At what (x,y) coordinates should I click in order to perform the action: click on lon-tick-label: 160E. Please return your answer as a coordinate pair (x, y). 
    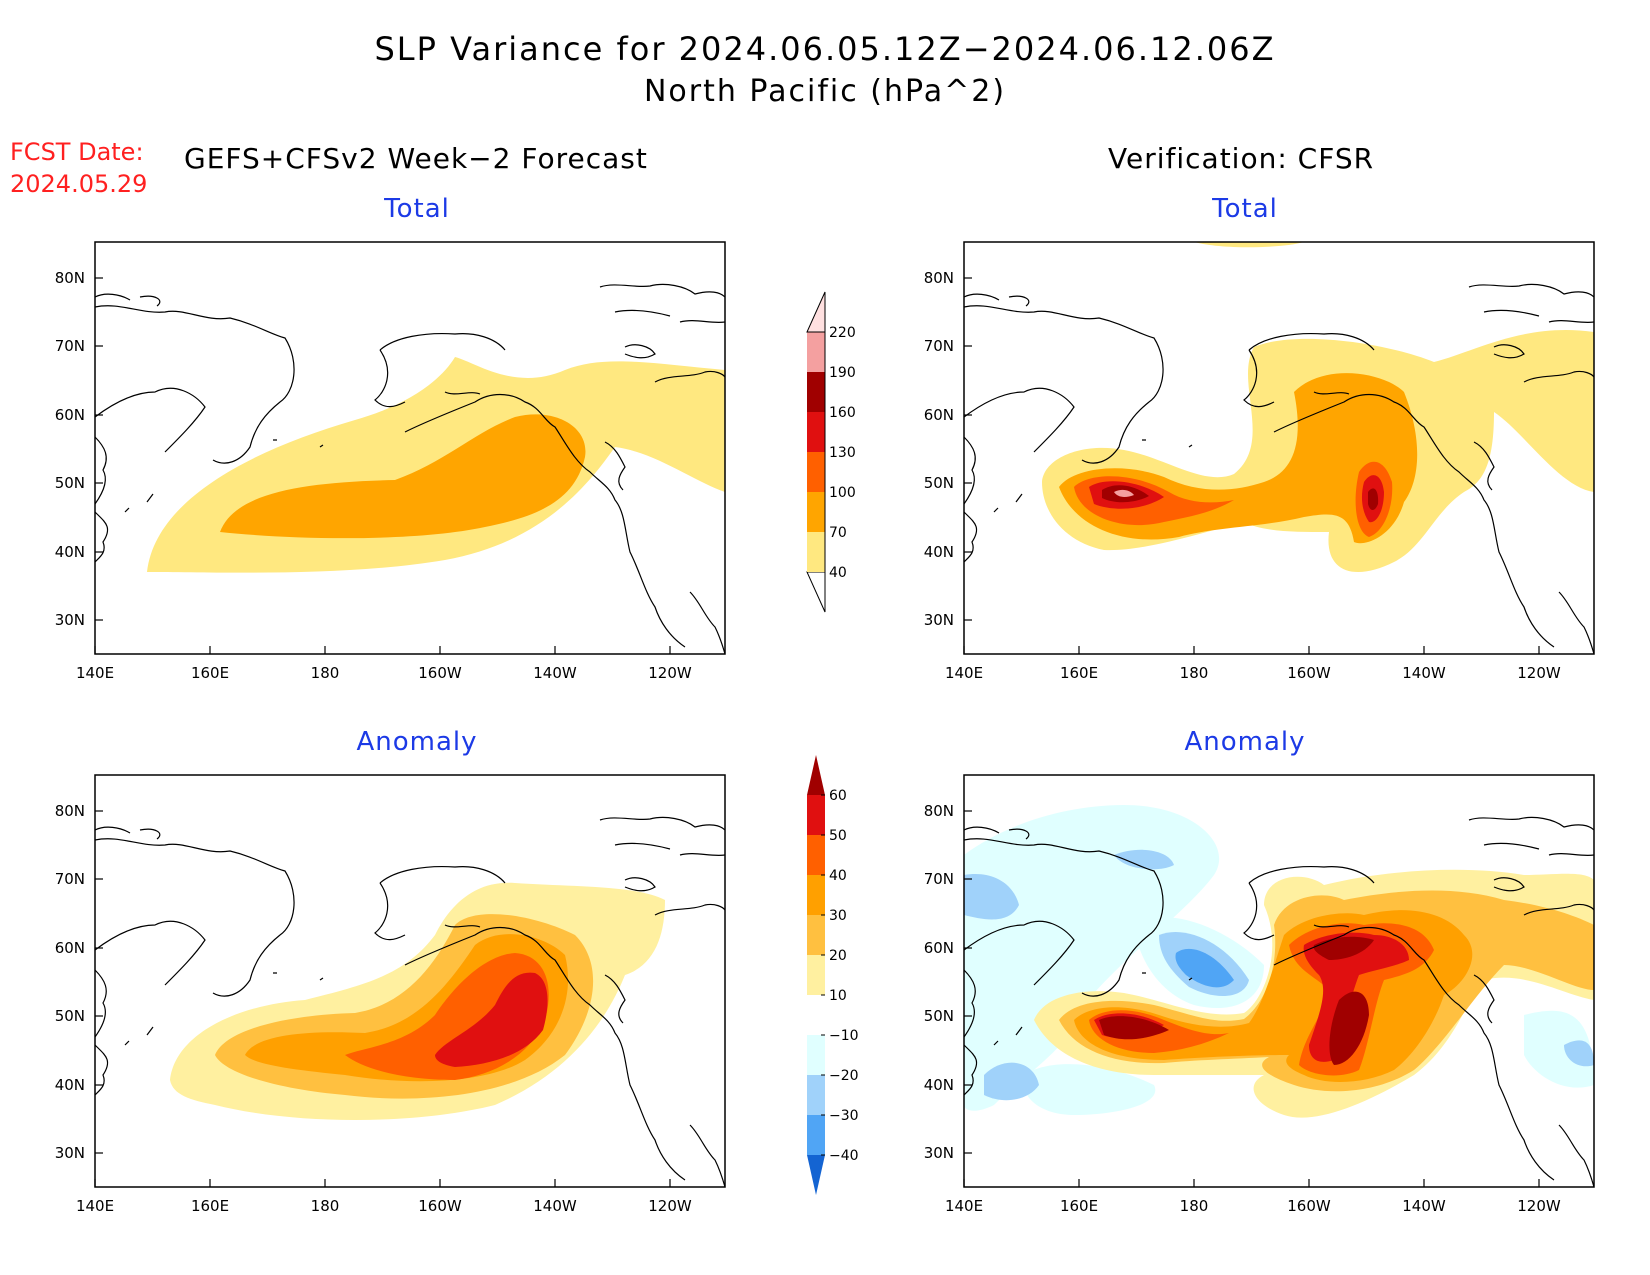
    Looking at the image, I should click on (1079, 1206).